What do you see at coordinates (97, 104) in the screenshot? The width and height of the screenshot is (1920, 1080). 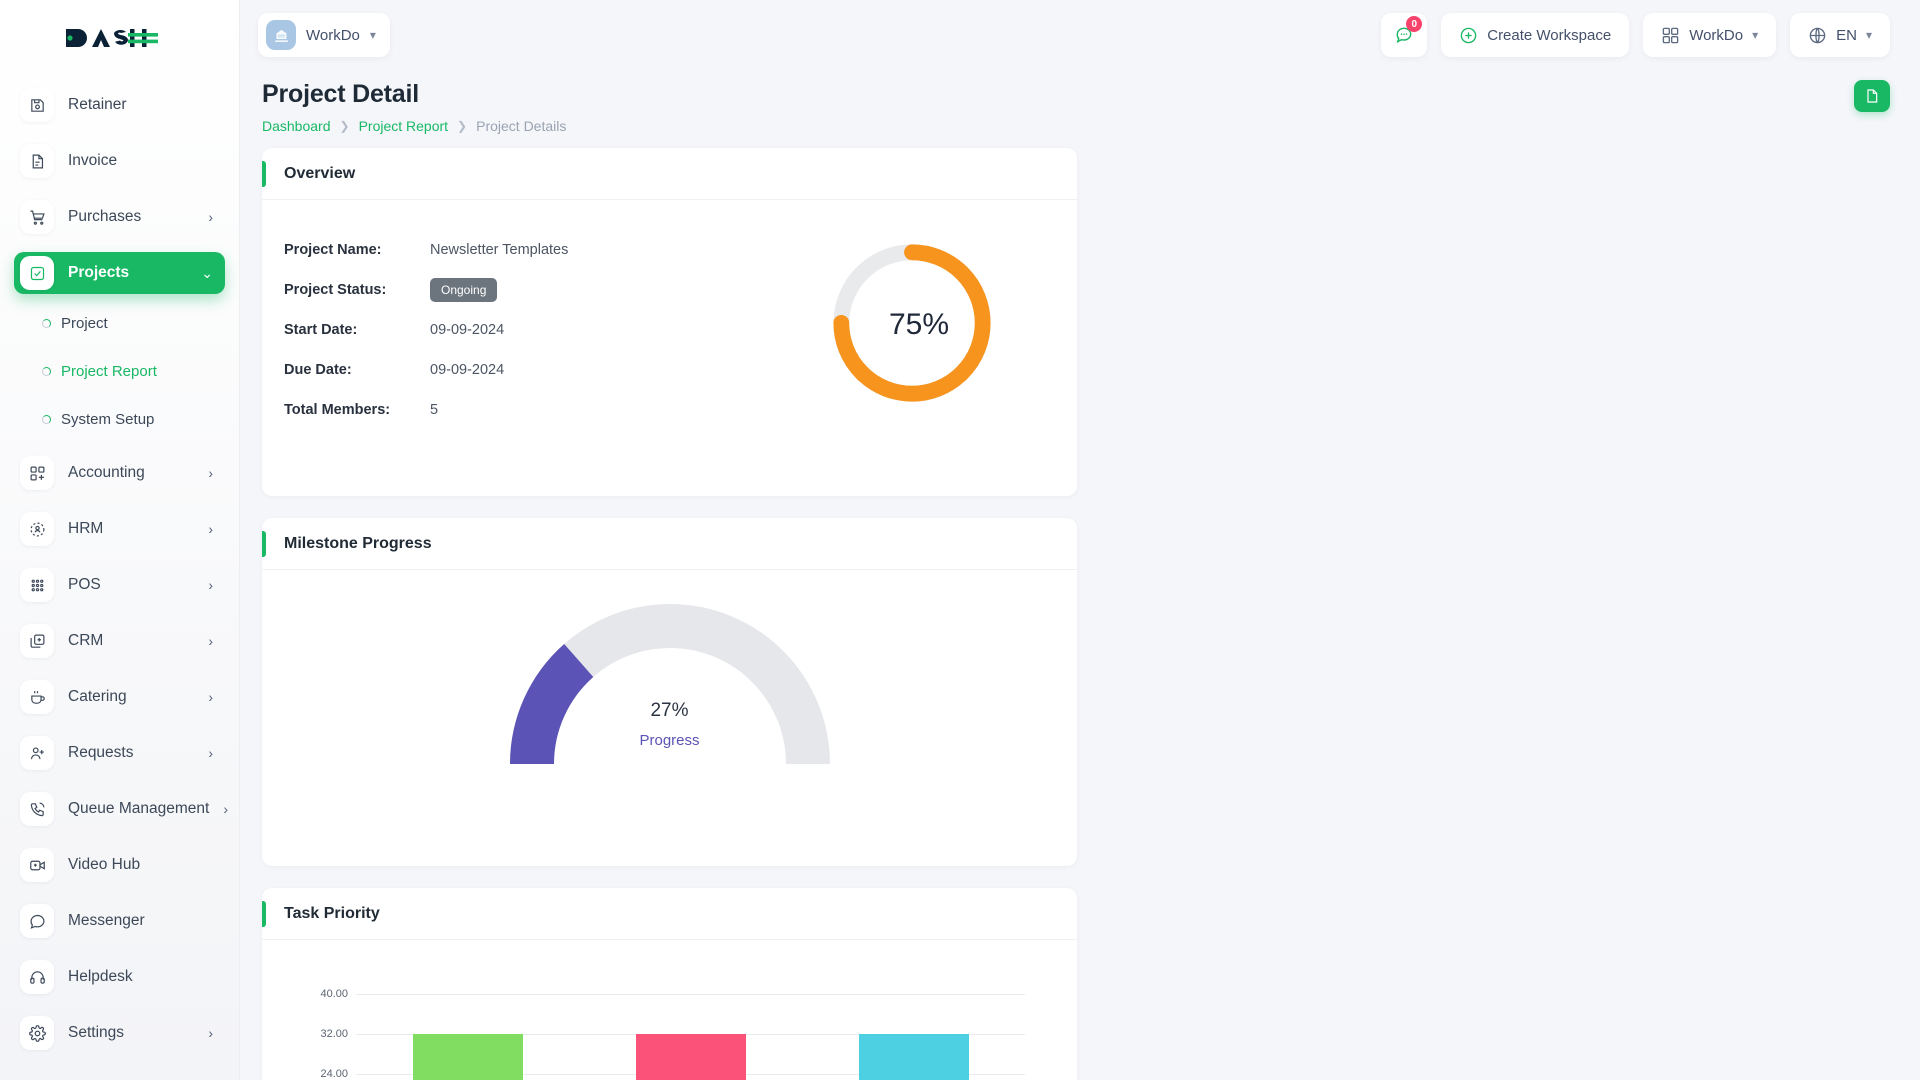 I see `sidebar-item-label: Retainer` at bounding box center [97, 104].